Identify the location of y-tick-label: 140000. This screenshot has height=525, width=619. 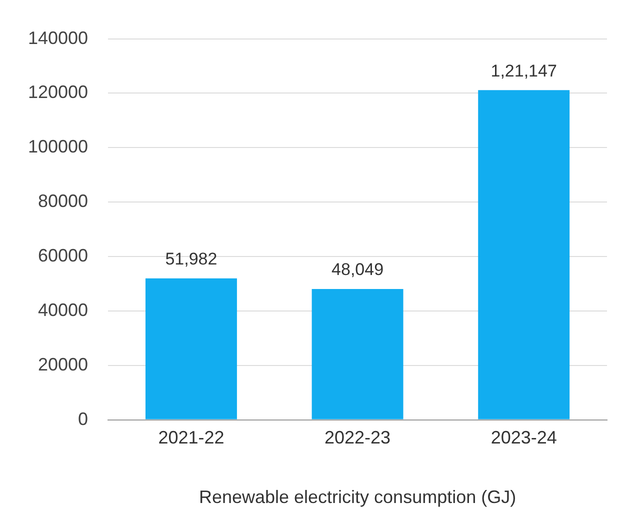
(58, 38).